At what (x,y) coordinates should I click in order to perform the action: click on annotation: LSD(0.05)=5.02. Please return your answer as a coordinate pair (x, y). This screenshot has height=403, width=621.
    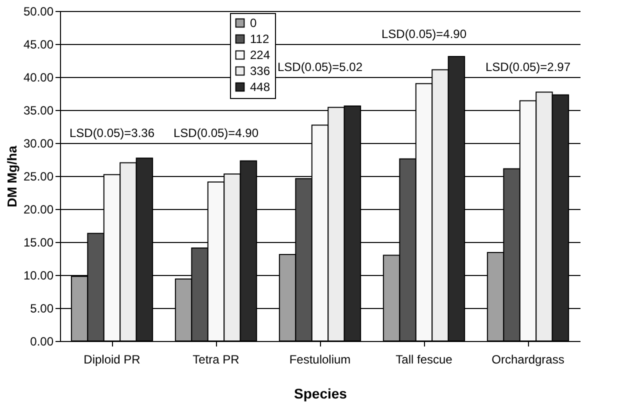
    Looking at the image, I should click on (320, 67).